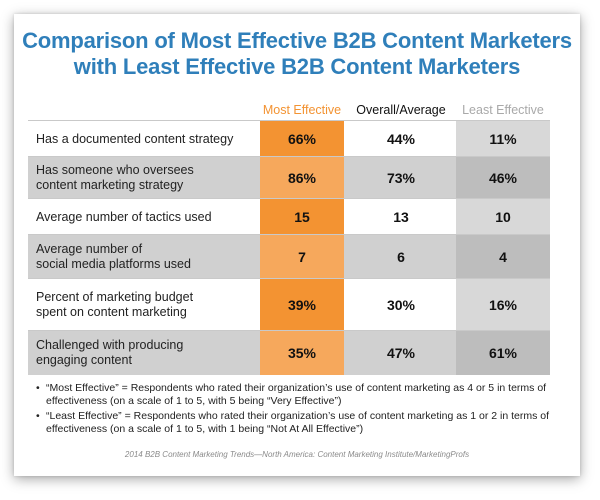 The image size is (600, 500). What do you see at coordinates (503, 217) in the screenshot?
I see `cell-least-effective: 10` at bounding box center [503, 217].